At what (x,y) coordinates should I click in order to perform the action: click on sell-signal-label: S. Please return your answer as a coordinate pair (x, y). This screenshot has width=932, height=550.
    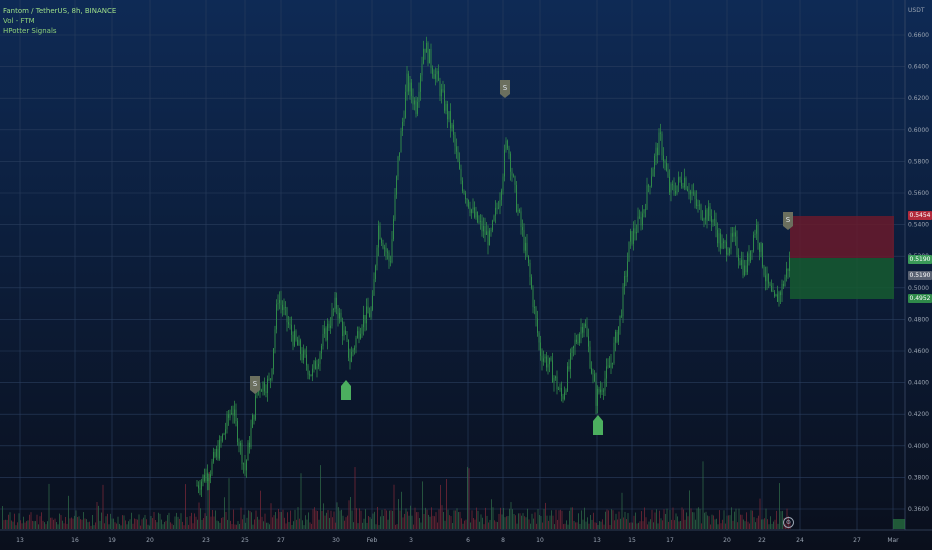
    Looking at the image, I should click on (788, 220).